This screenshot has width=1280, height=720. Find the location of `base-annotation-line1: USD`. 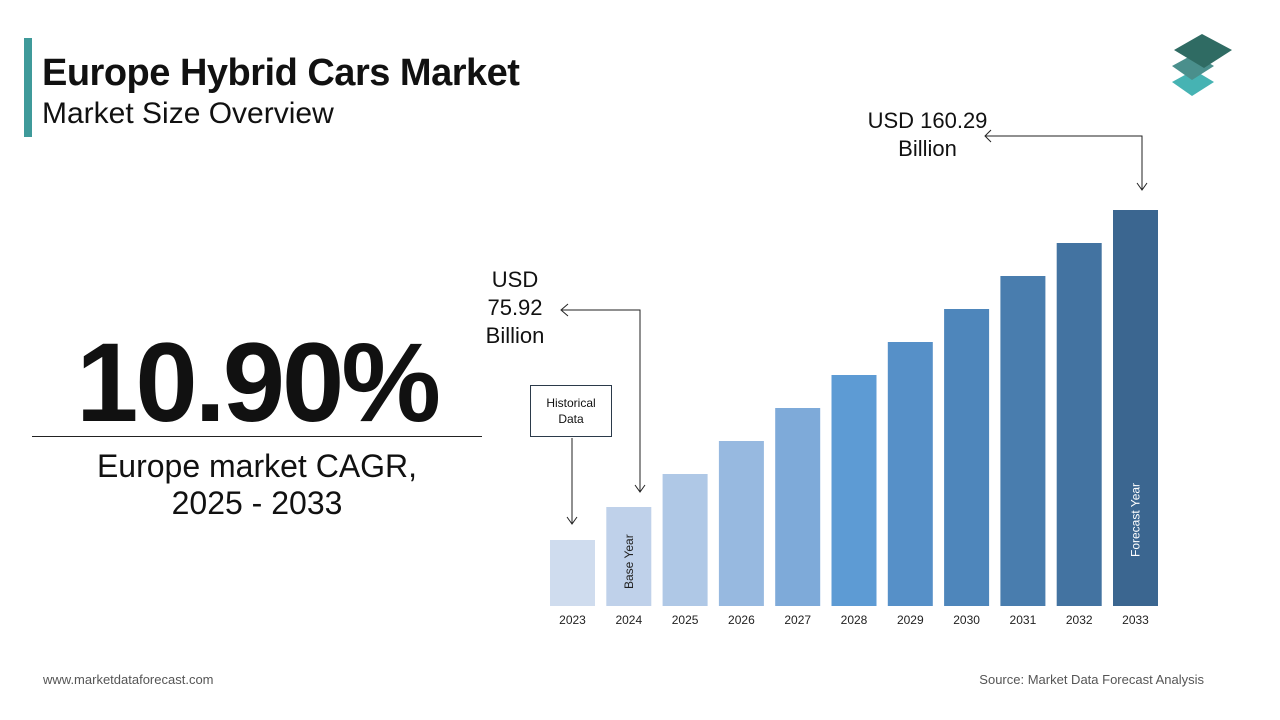

base-annotation-line1: USD is located at coordinates (515, 279).